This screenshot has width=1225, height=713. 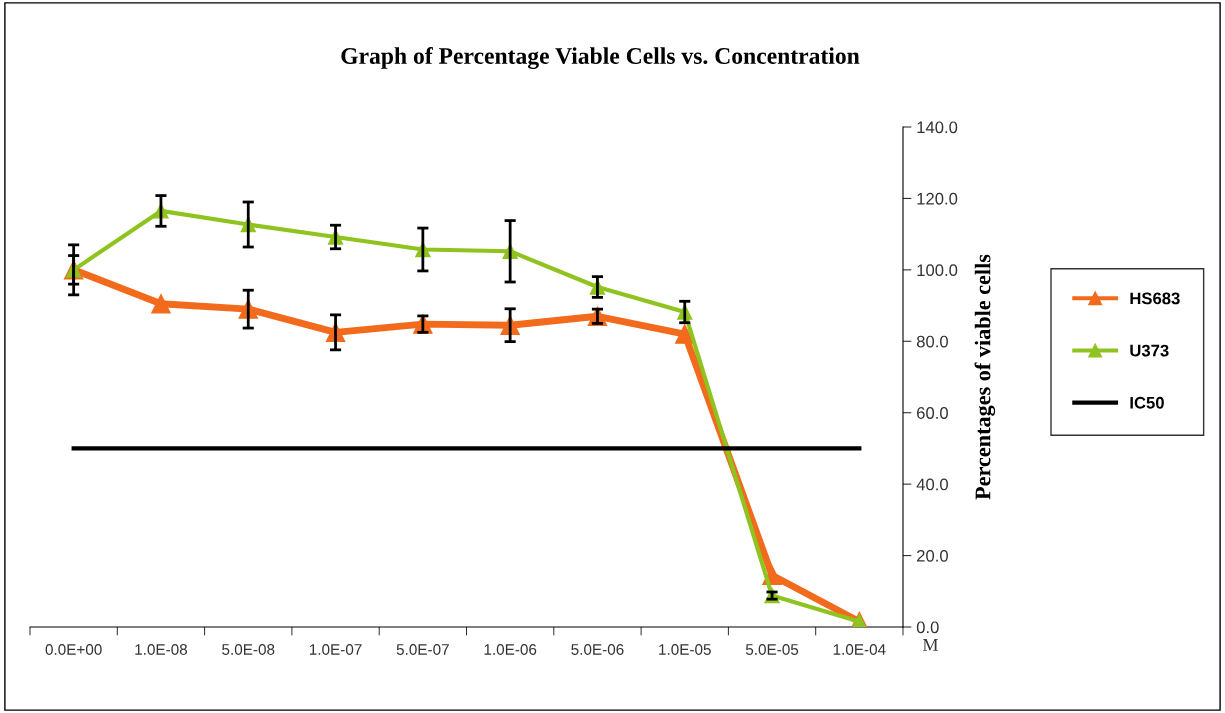 I want to click on x-tick-label: 1.0E-07, so click(x=335, y=649).